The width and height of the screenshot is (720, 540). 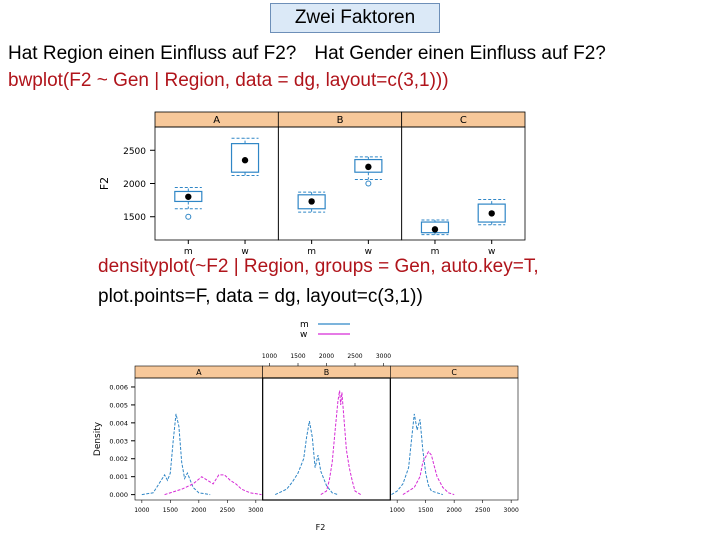 I want to click on y-tick-label: 0.005, so click(x=118, y=405).